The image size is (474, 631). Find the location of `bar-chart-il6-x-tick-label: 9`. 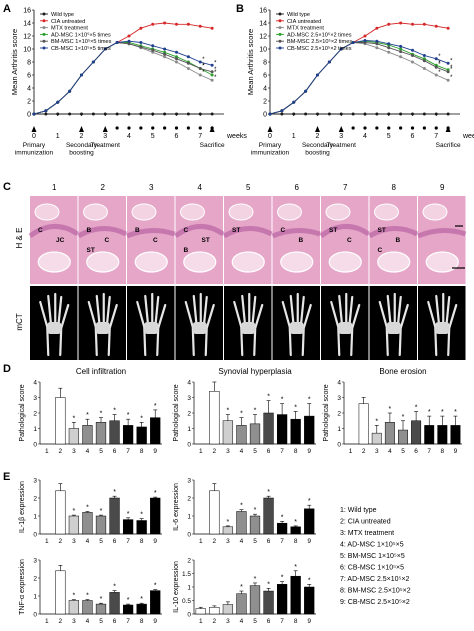

bar-chart-il6-x-tick-label: 9 is located at coordinates (309, 541).